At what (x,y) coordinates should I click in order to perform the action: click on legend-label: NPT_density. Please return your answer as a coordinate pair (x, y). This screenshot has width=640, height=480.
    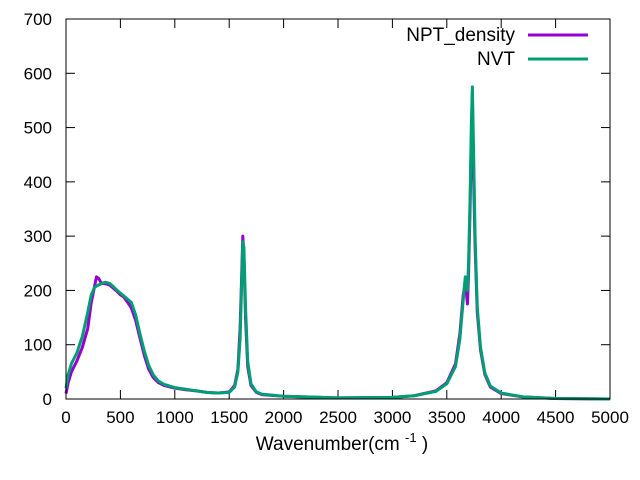
    Looking at the image, I should click on (460, 35).